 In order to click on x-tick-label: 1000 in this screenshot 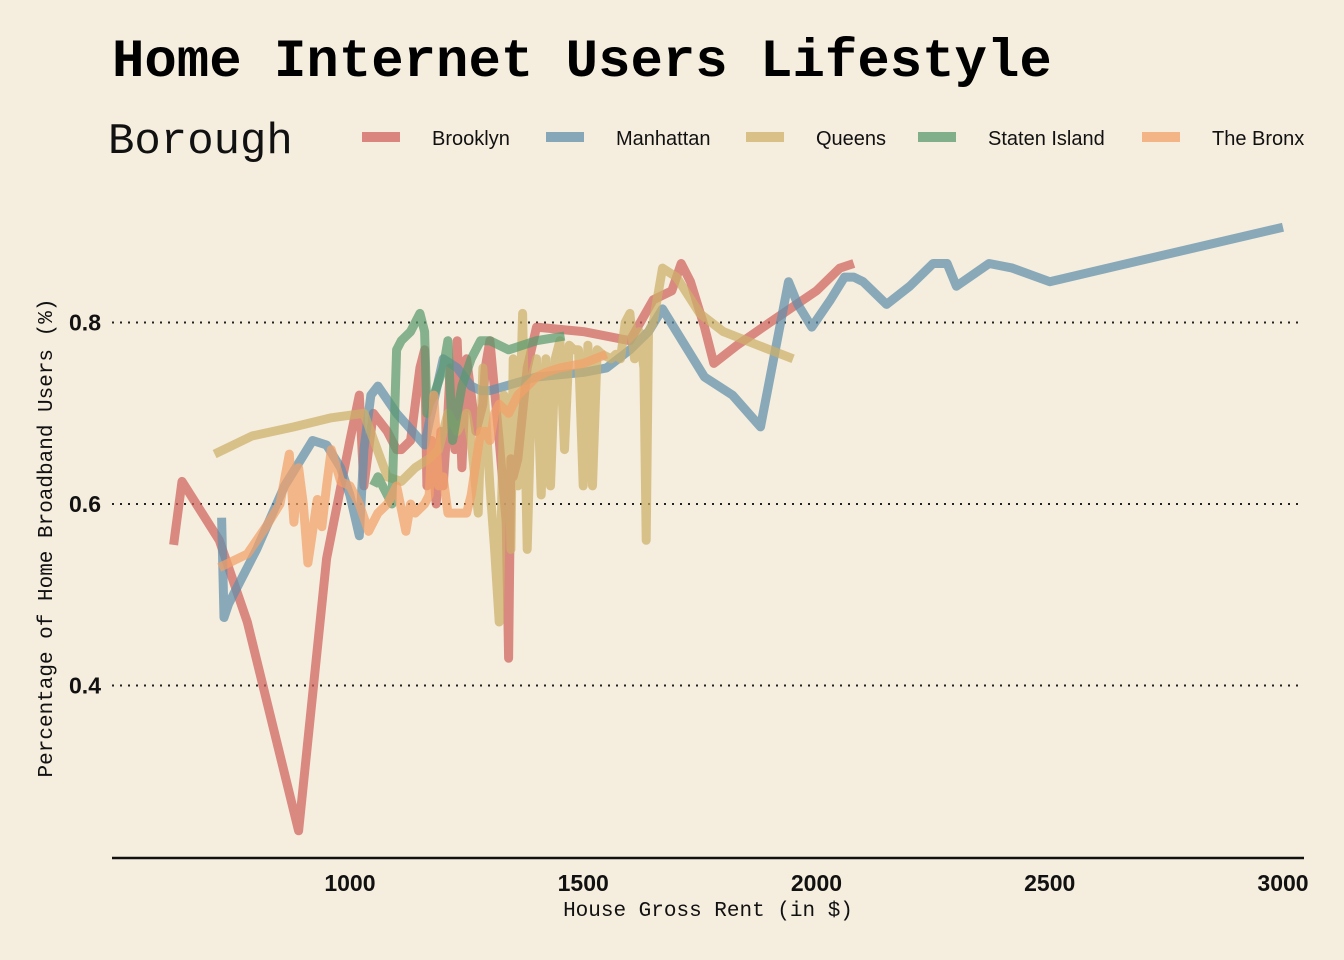, I will do `click(349, 883)`.